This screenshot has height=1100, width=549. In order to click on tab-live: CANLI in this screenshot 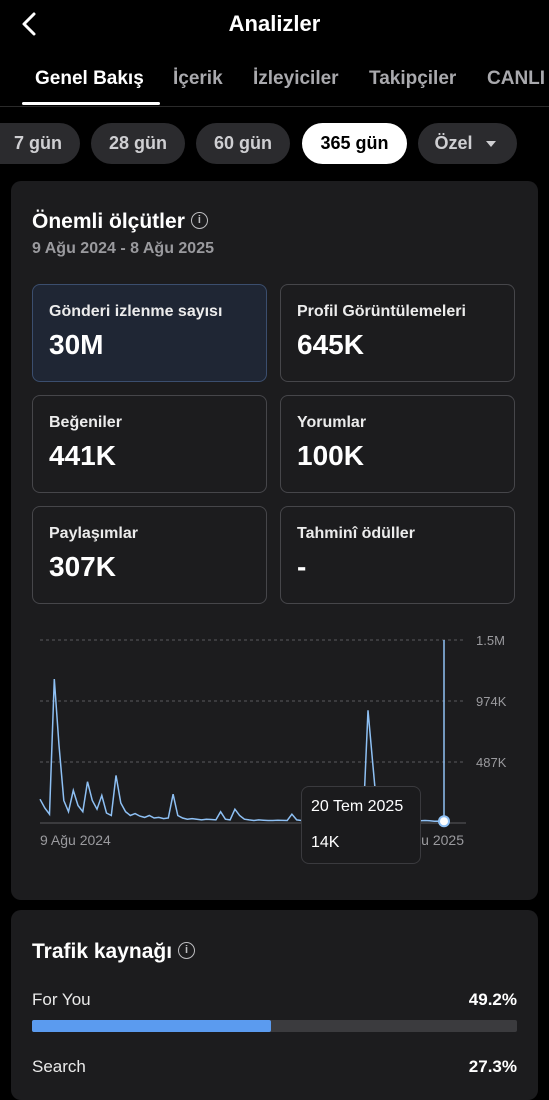, I will do `click(516, 78)`.